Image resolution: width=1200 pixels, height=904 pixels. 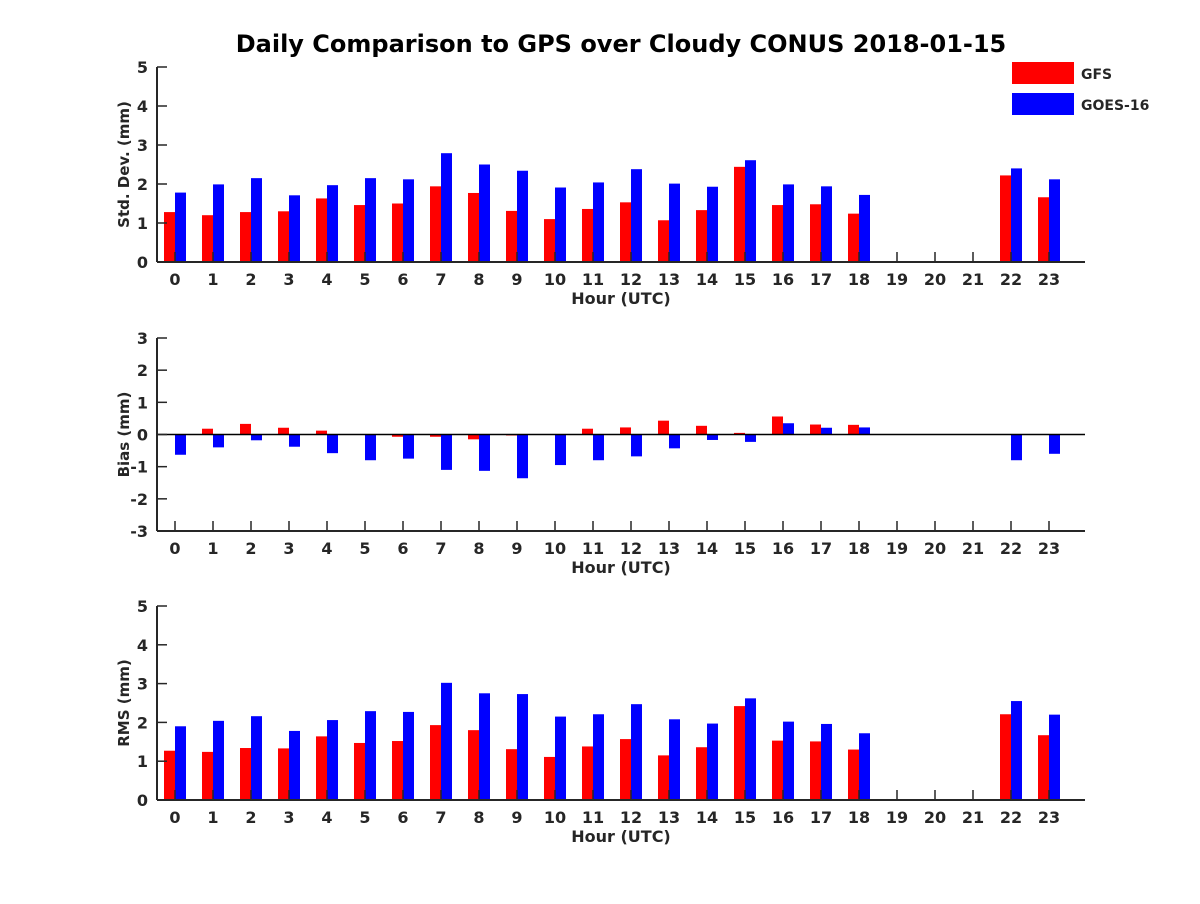 What do you see at coordinates (245, 429) in the screenshot?
I see `bar-gfs-h2` at bounding box center [245, 429].